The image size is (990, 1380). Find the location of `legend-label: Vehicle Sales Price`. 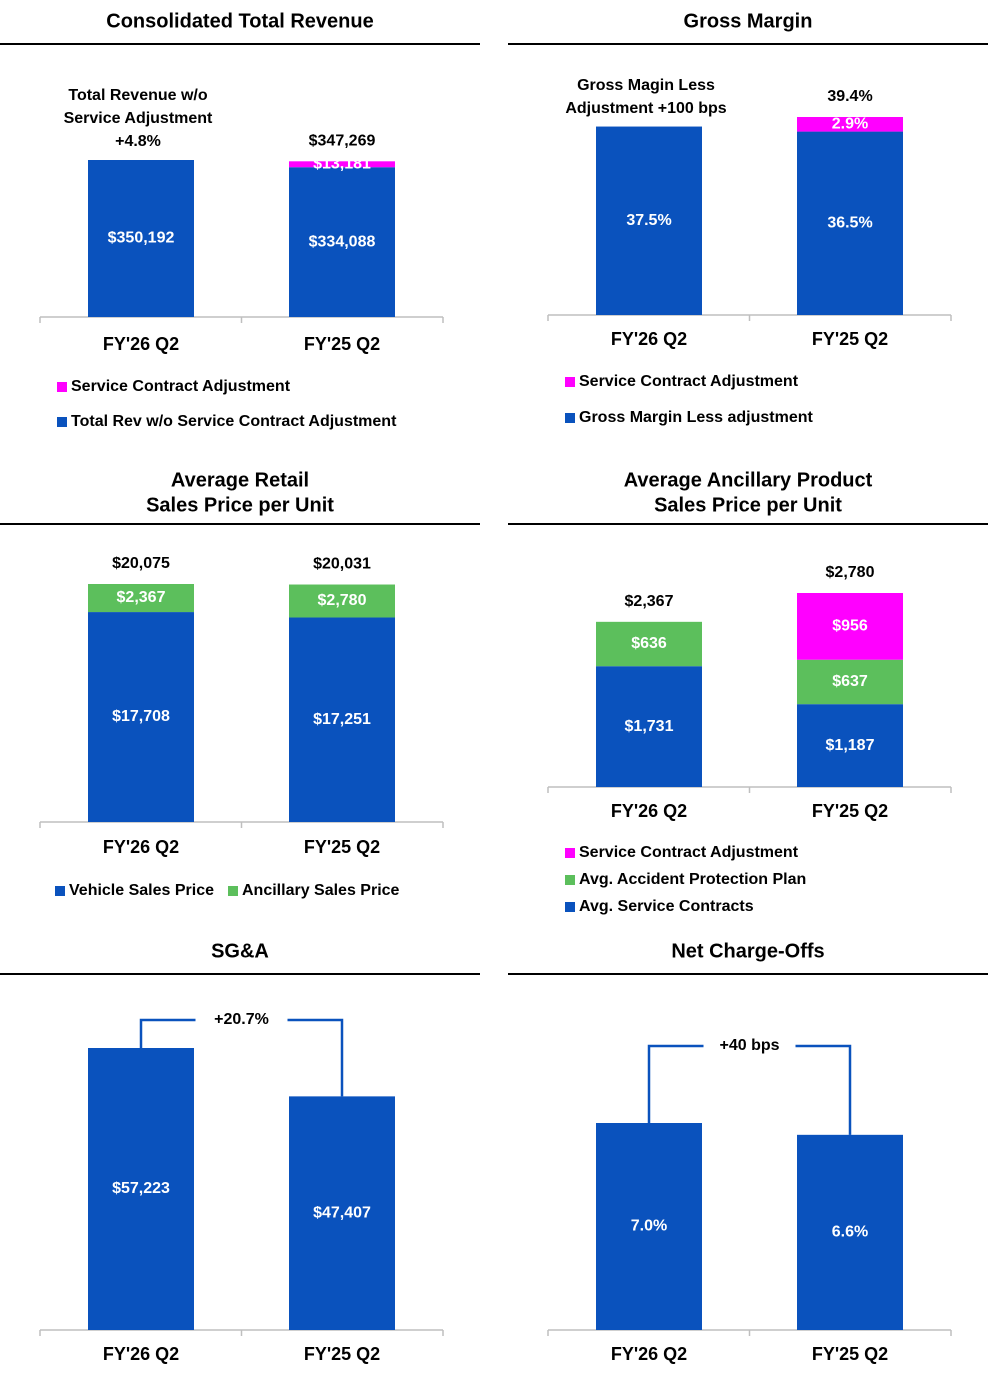

legend-label: Vehicle Sales Price is located at coordinates (141, 890).